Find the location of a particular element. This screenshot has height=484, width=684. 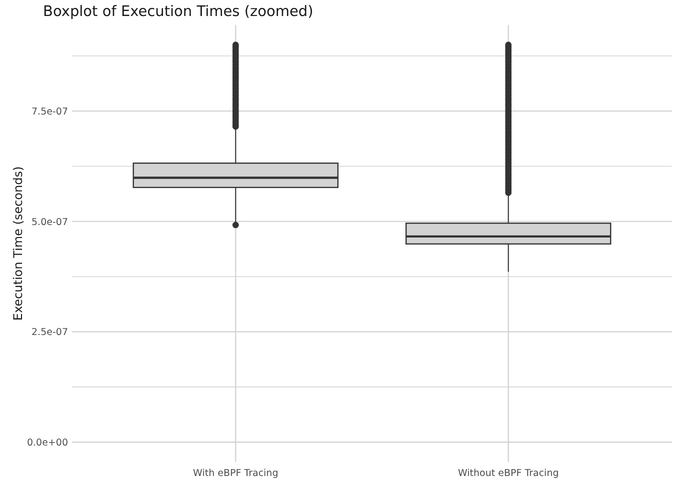

x-tick-label: With eBPF Tracing is located at coordinates (235, 473).